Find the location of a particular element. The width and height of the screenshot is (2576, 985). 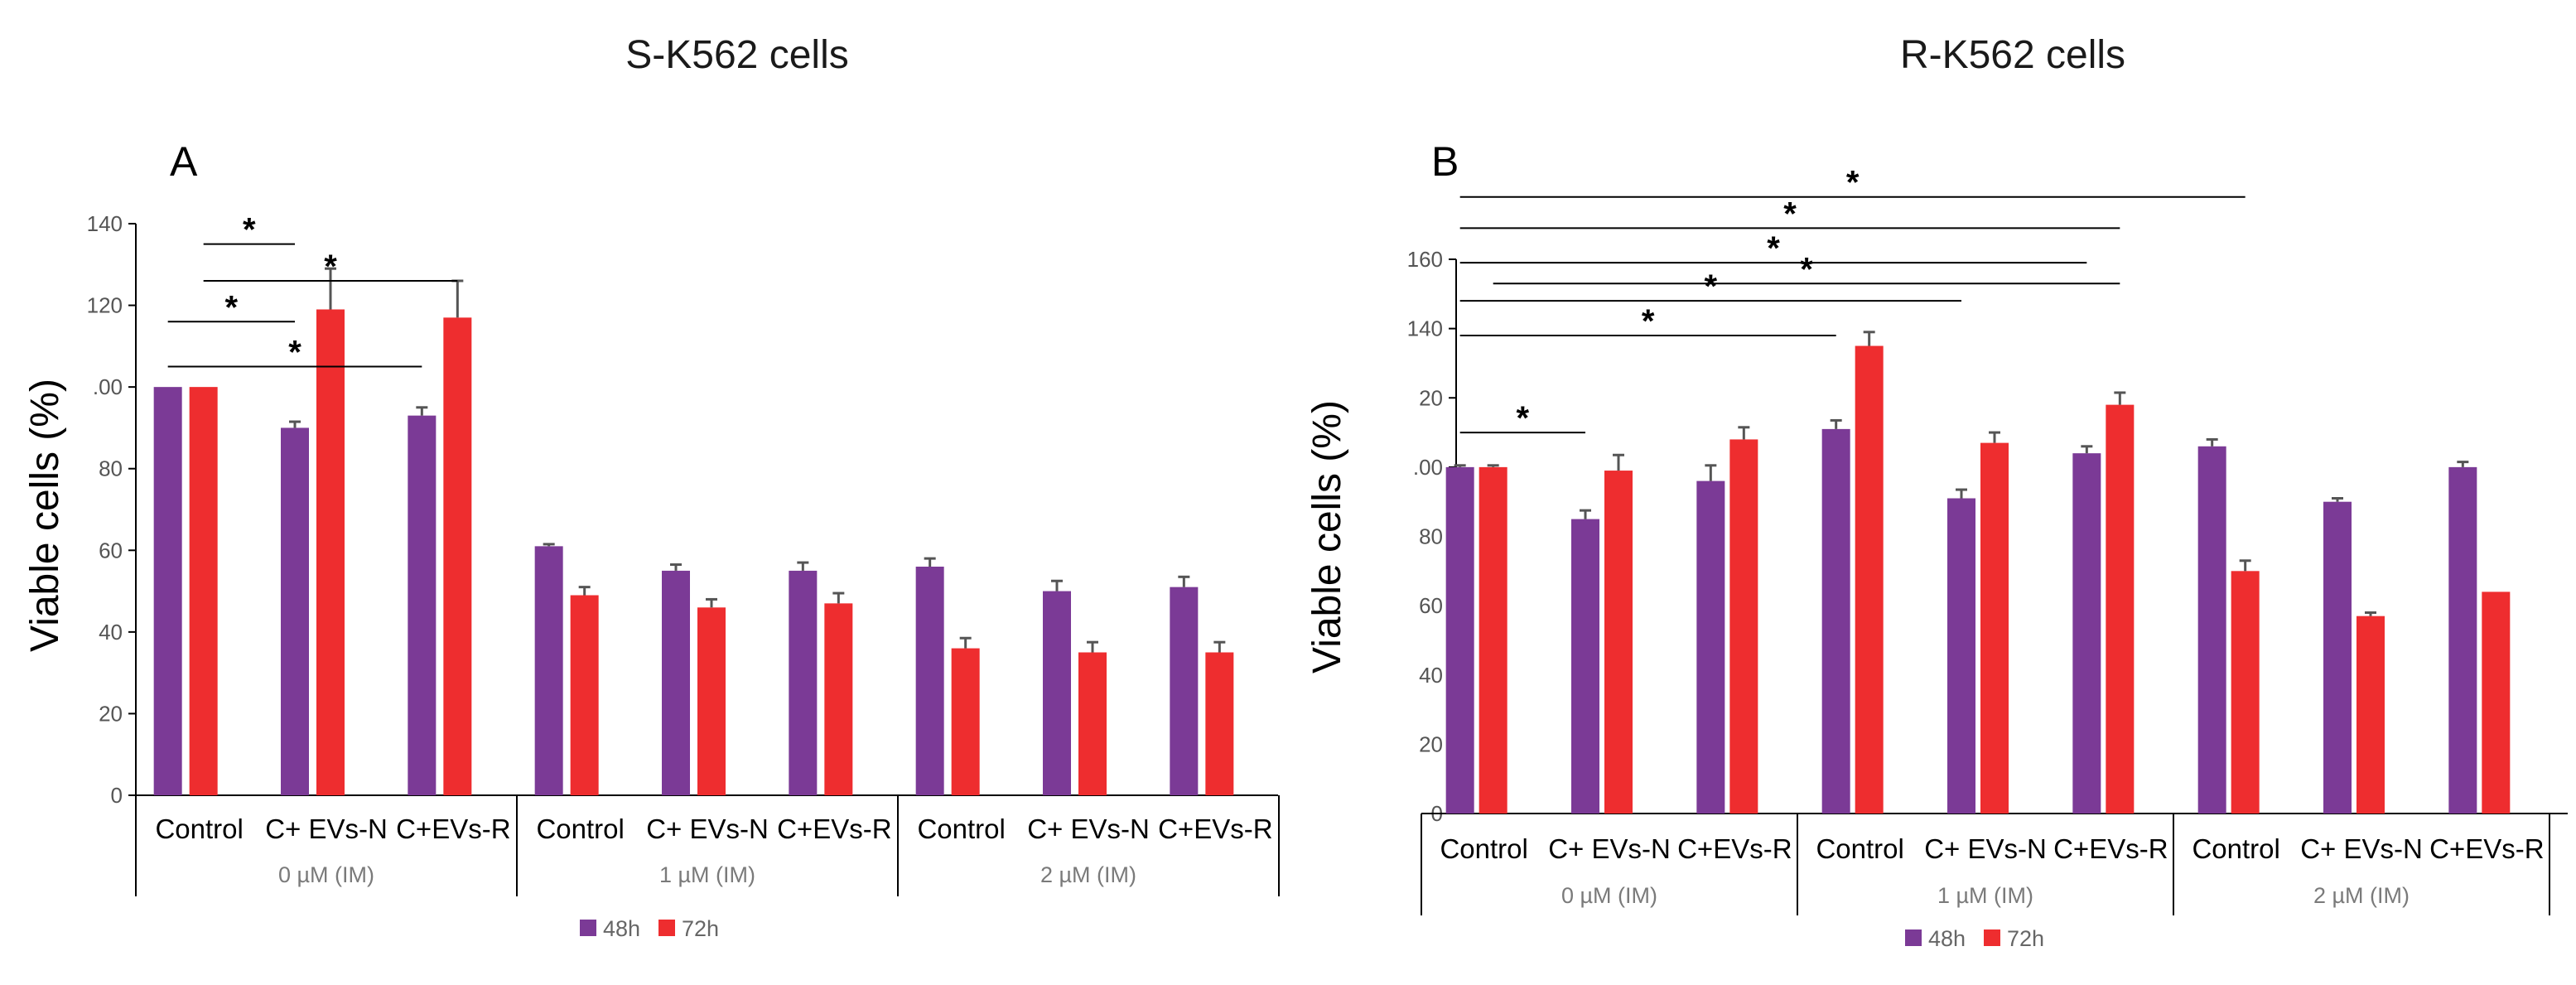

chart-a-y-tick-label: 20 is located at coordinates (111, 713).